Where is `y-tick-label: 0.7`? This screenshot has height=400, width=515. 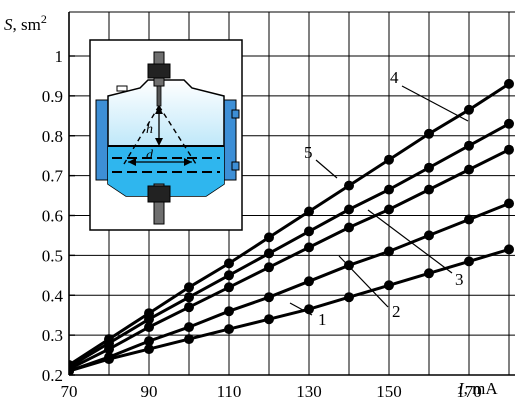 y-tick-label: 0.7 is located at coordinates (53, 176).